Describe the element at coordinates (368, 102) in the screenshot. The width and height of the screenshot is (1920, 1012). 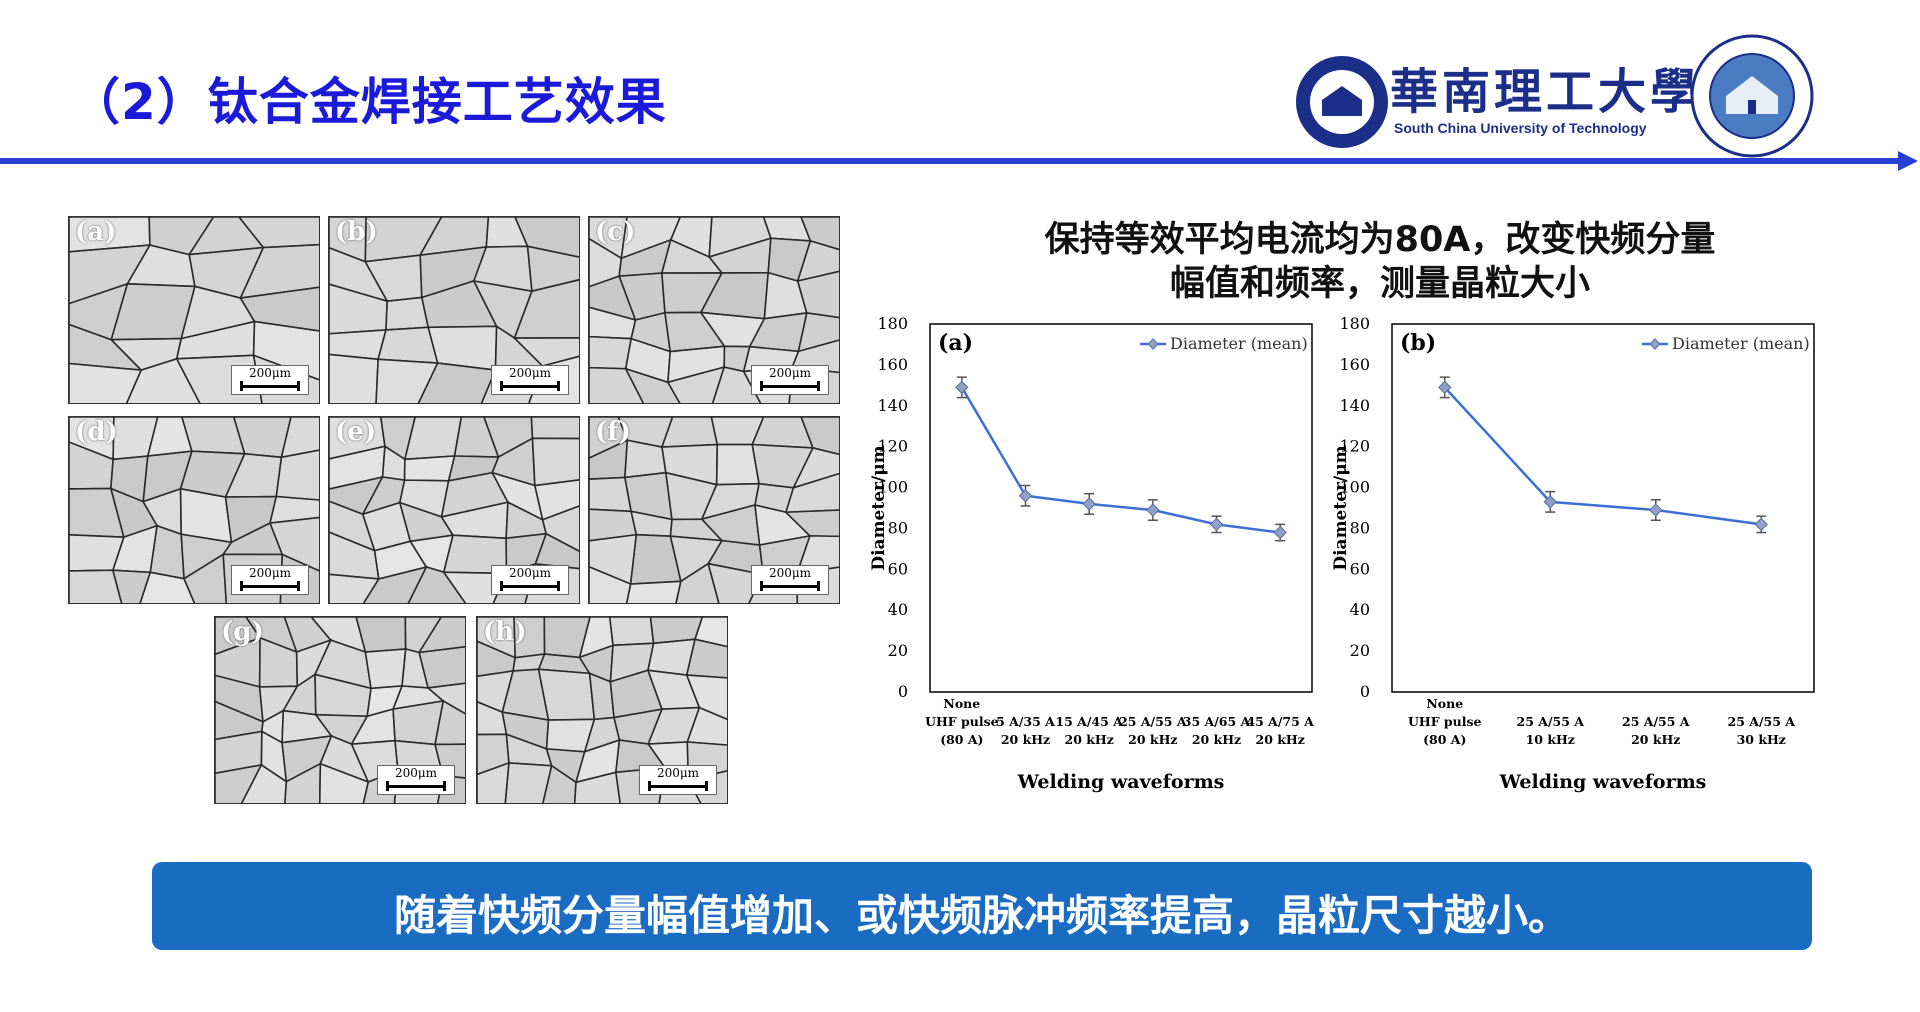
I see `page-title: （2）钛合金焊接工艺效果` at that location.